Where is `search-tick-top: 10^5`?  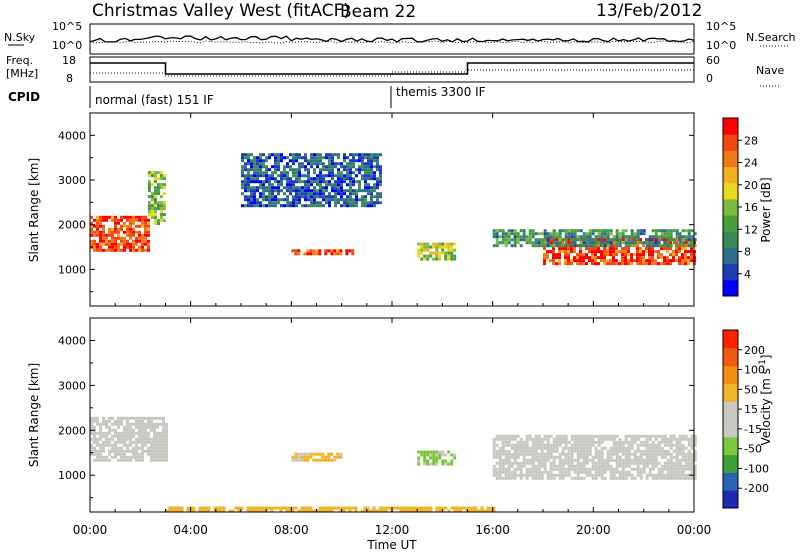
search-tick-top: 10^5 is located at coordinates (721, 26).